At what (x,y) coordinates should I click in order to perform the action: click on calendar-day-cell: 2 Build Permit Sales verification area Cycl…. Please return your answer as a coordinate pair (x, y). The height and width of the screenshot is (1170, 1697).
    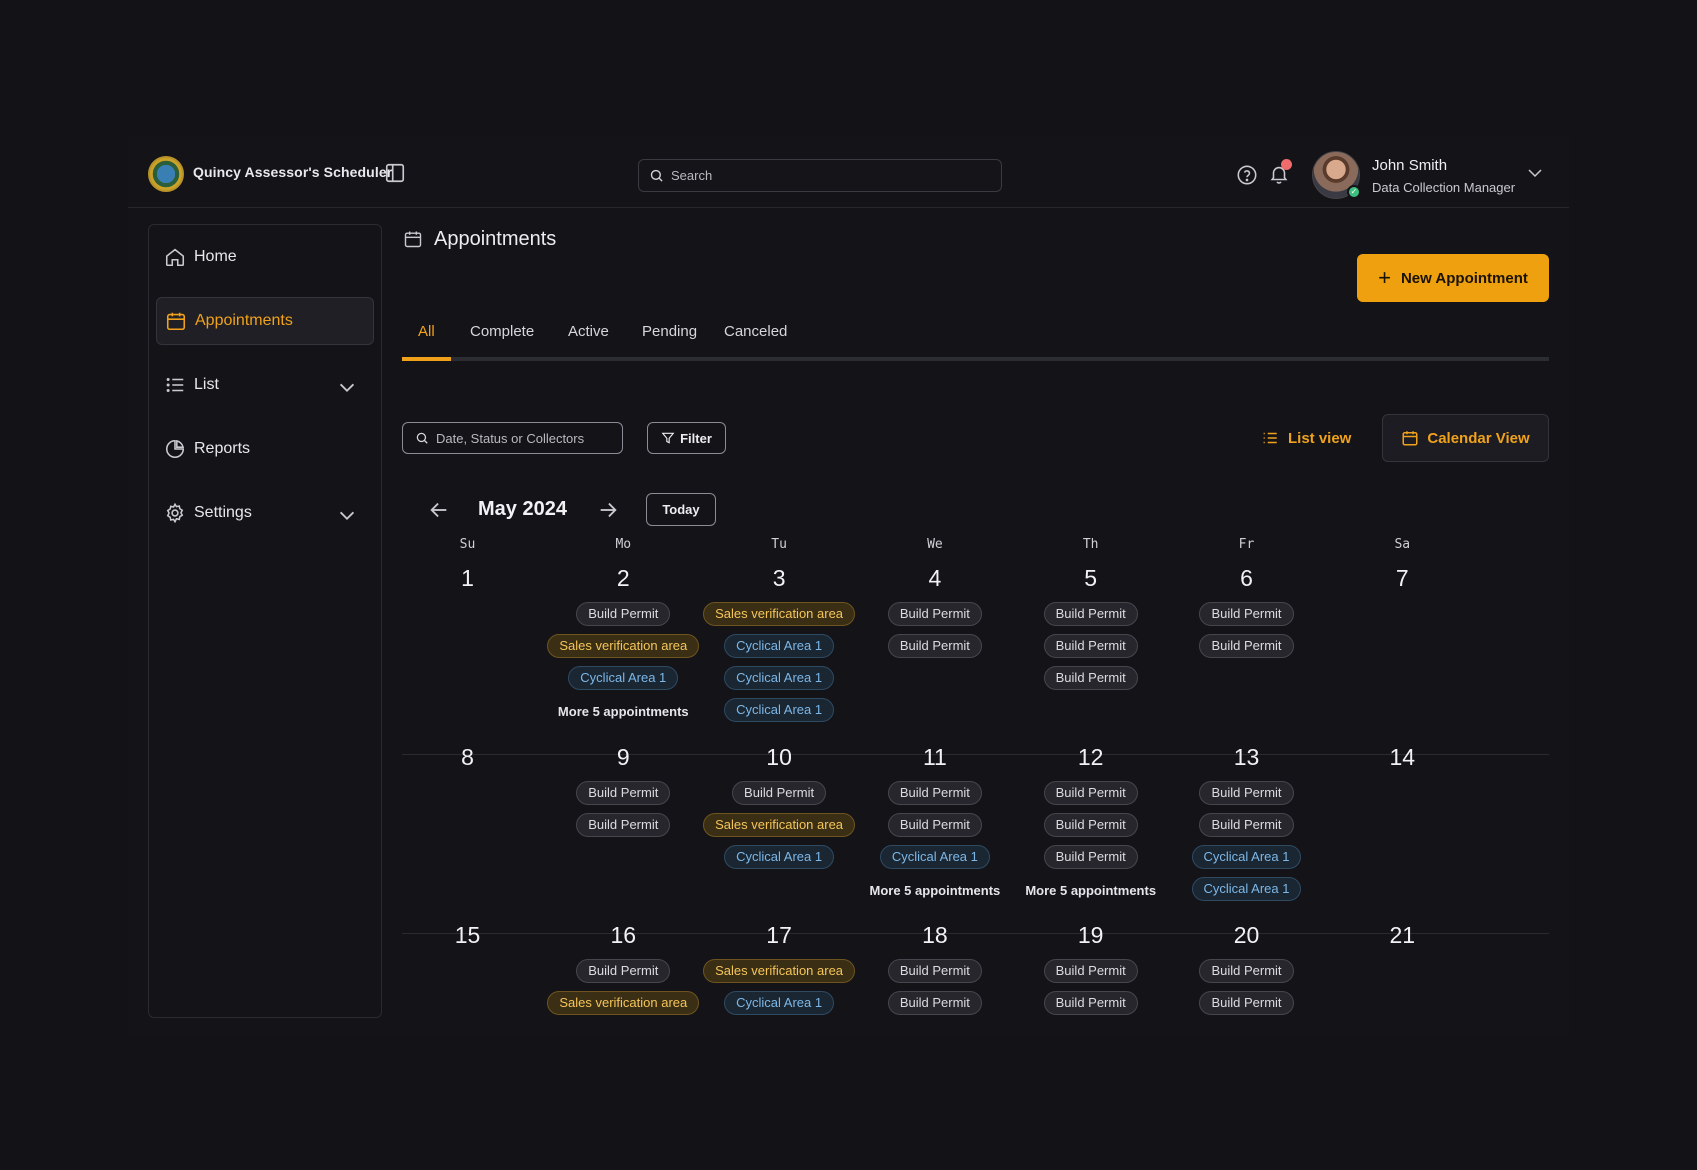
    Looking at the image, I should click on (623, 659).